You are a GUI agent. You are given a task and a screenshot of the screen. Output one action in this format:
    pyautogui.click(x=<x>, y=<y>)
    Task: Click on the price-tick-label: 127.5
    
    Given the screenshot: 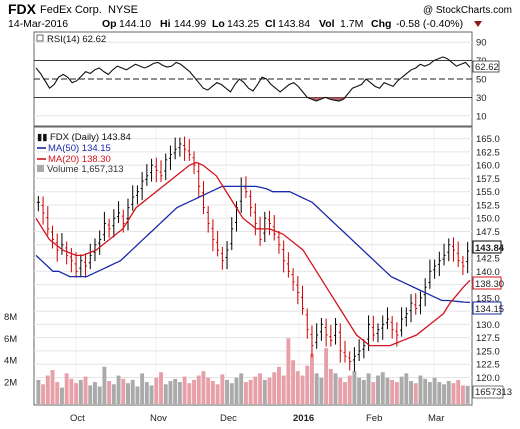 What is the action you would take?
    pyautogui.click(x=488, y=338)
    